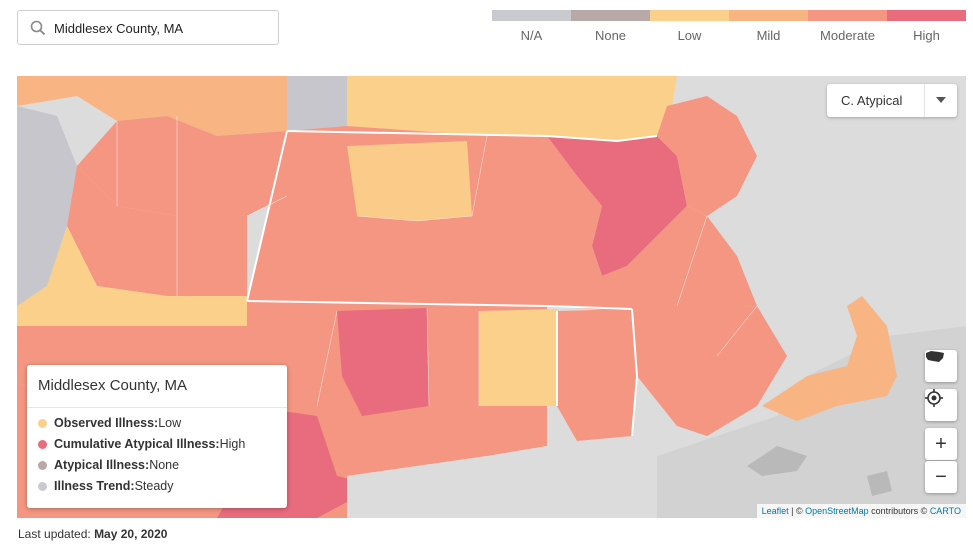 This screenshot has width=973, height=559. What do you see at coordinates (837, 511) in the screenshot?
I see `openstreetmap-link: OpenStreetMap` at bounding box center [837, 511].